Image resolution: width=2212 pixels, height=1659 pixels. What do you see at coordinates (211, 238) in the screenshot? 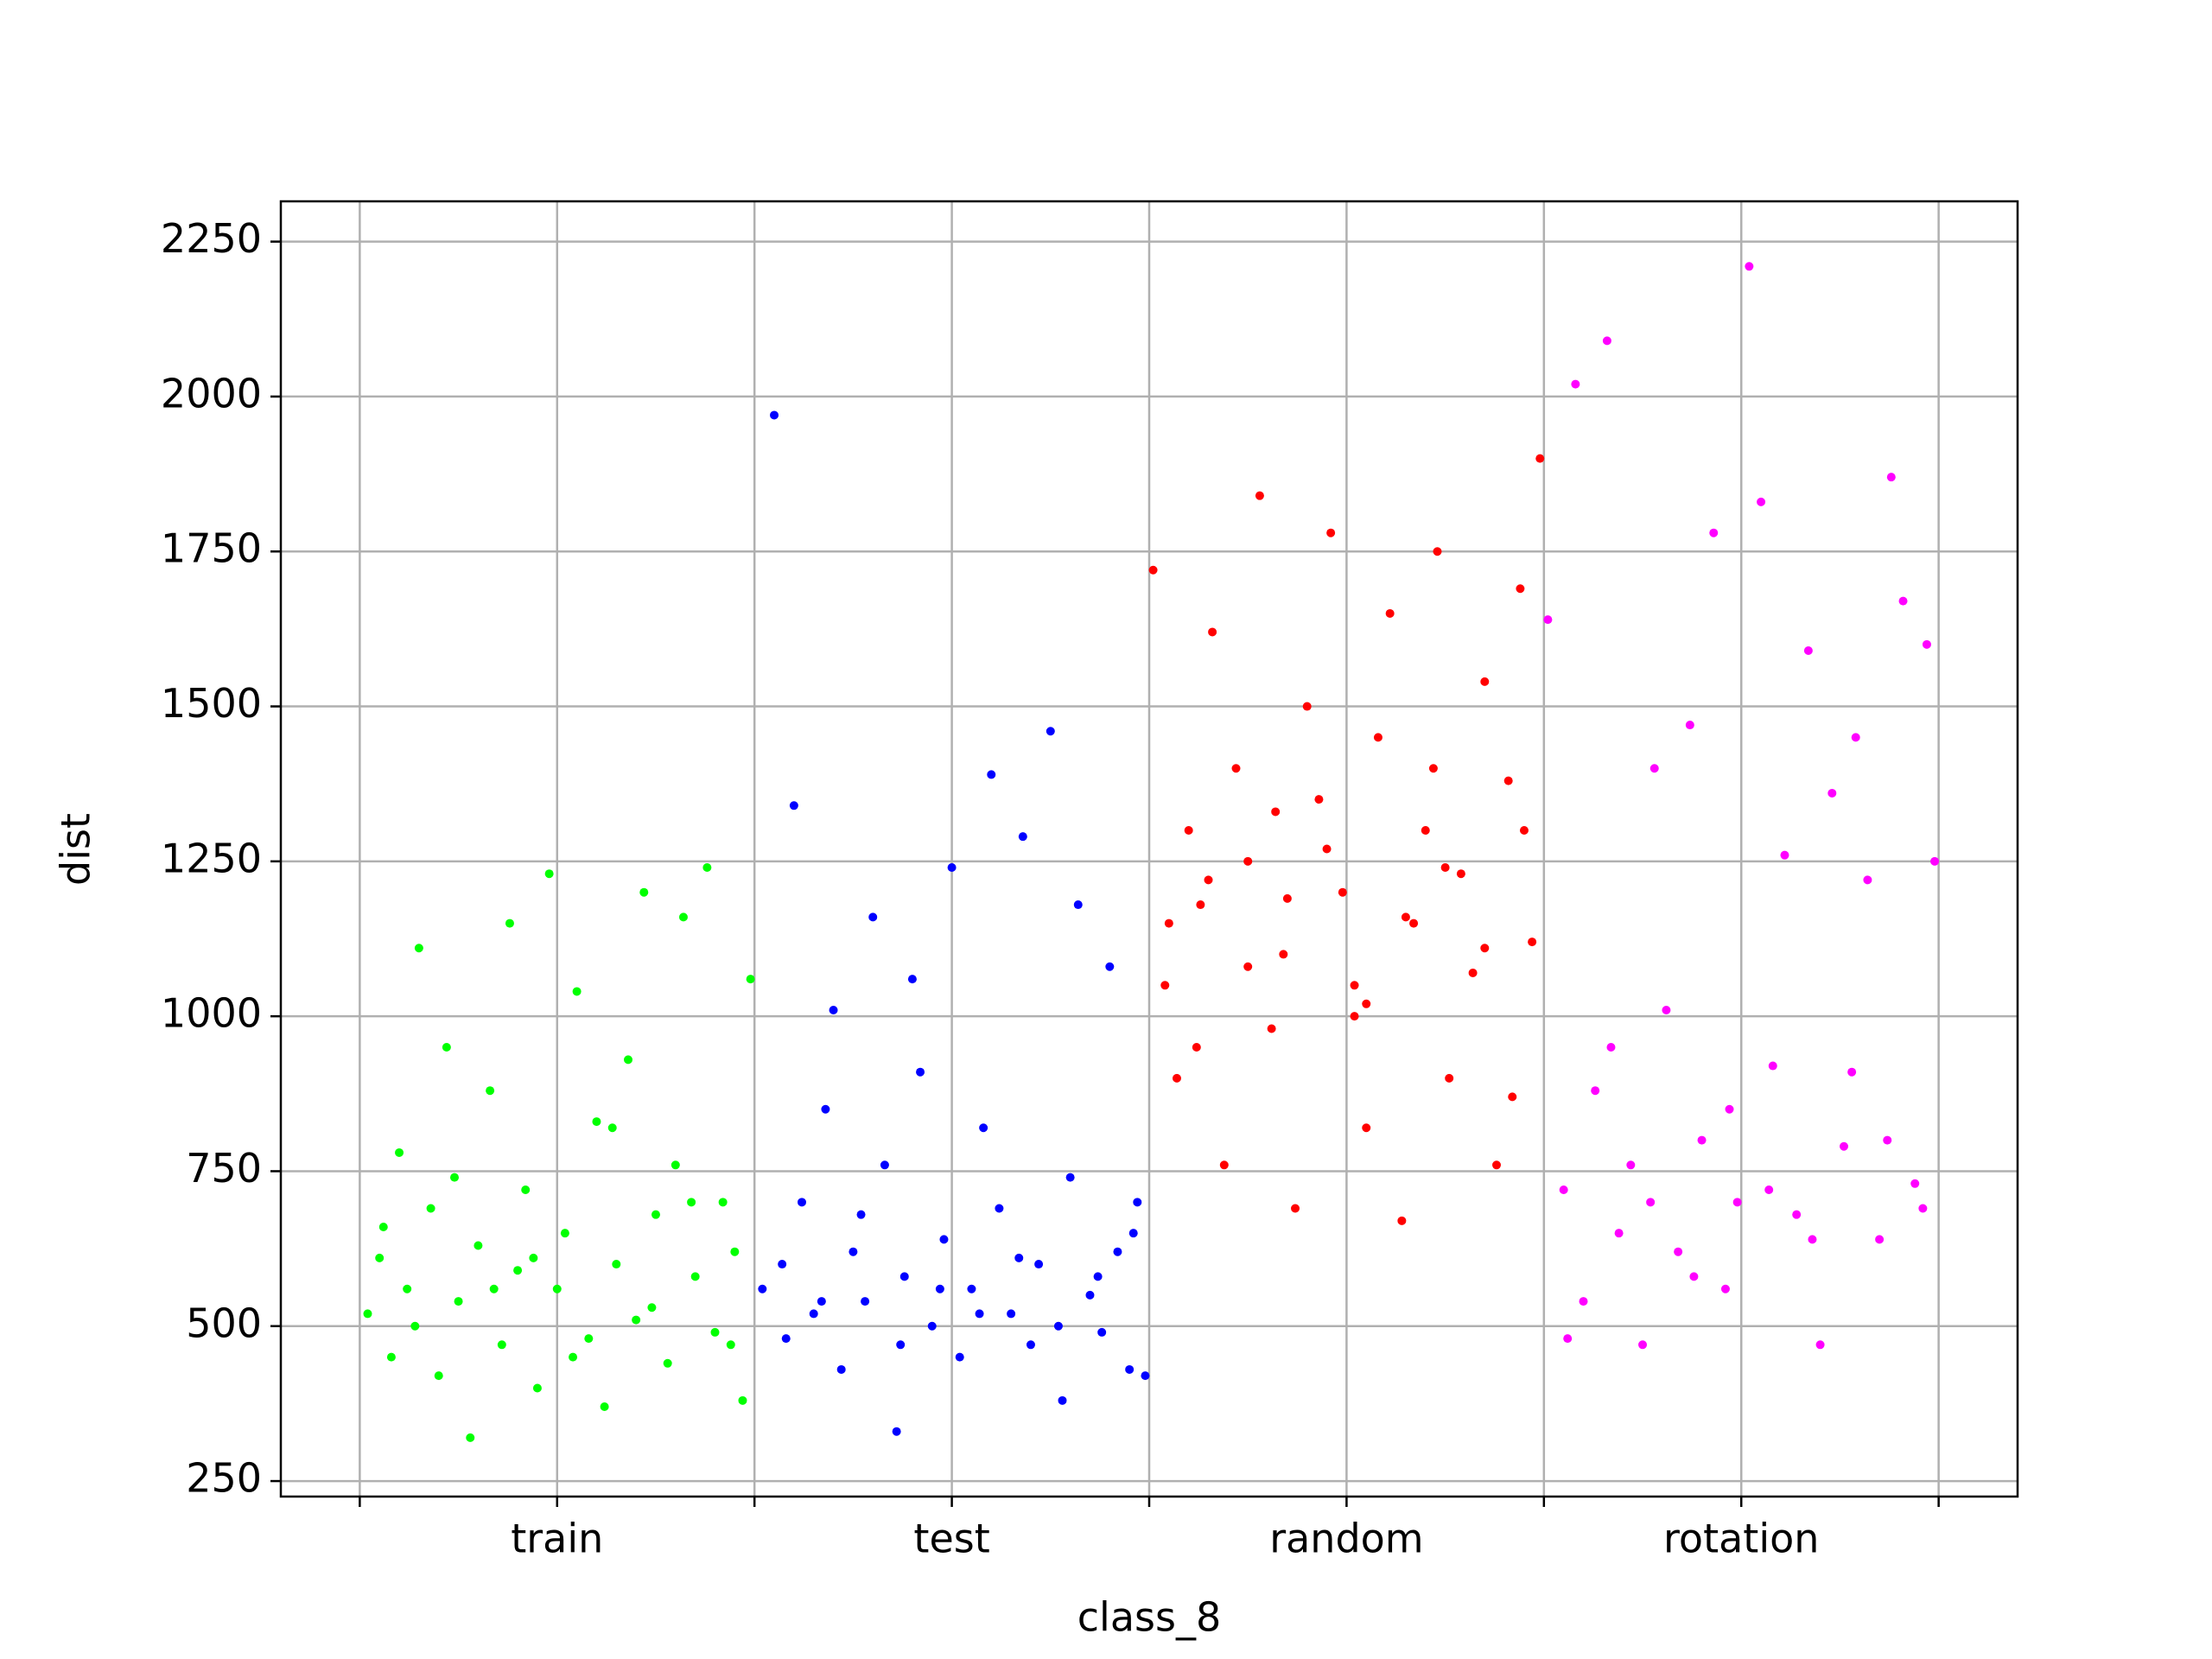
I see `y-tick-label: 2250` at bounding box center [211, 238].